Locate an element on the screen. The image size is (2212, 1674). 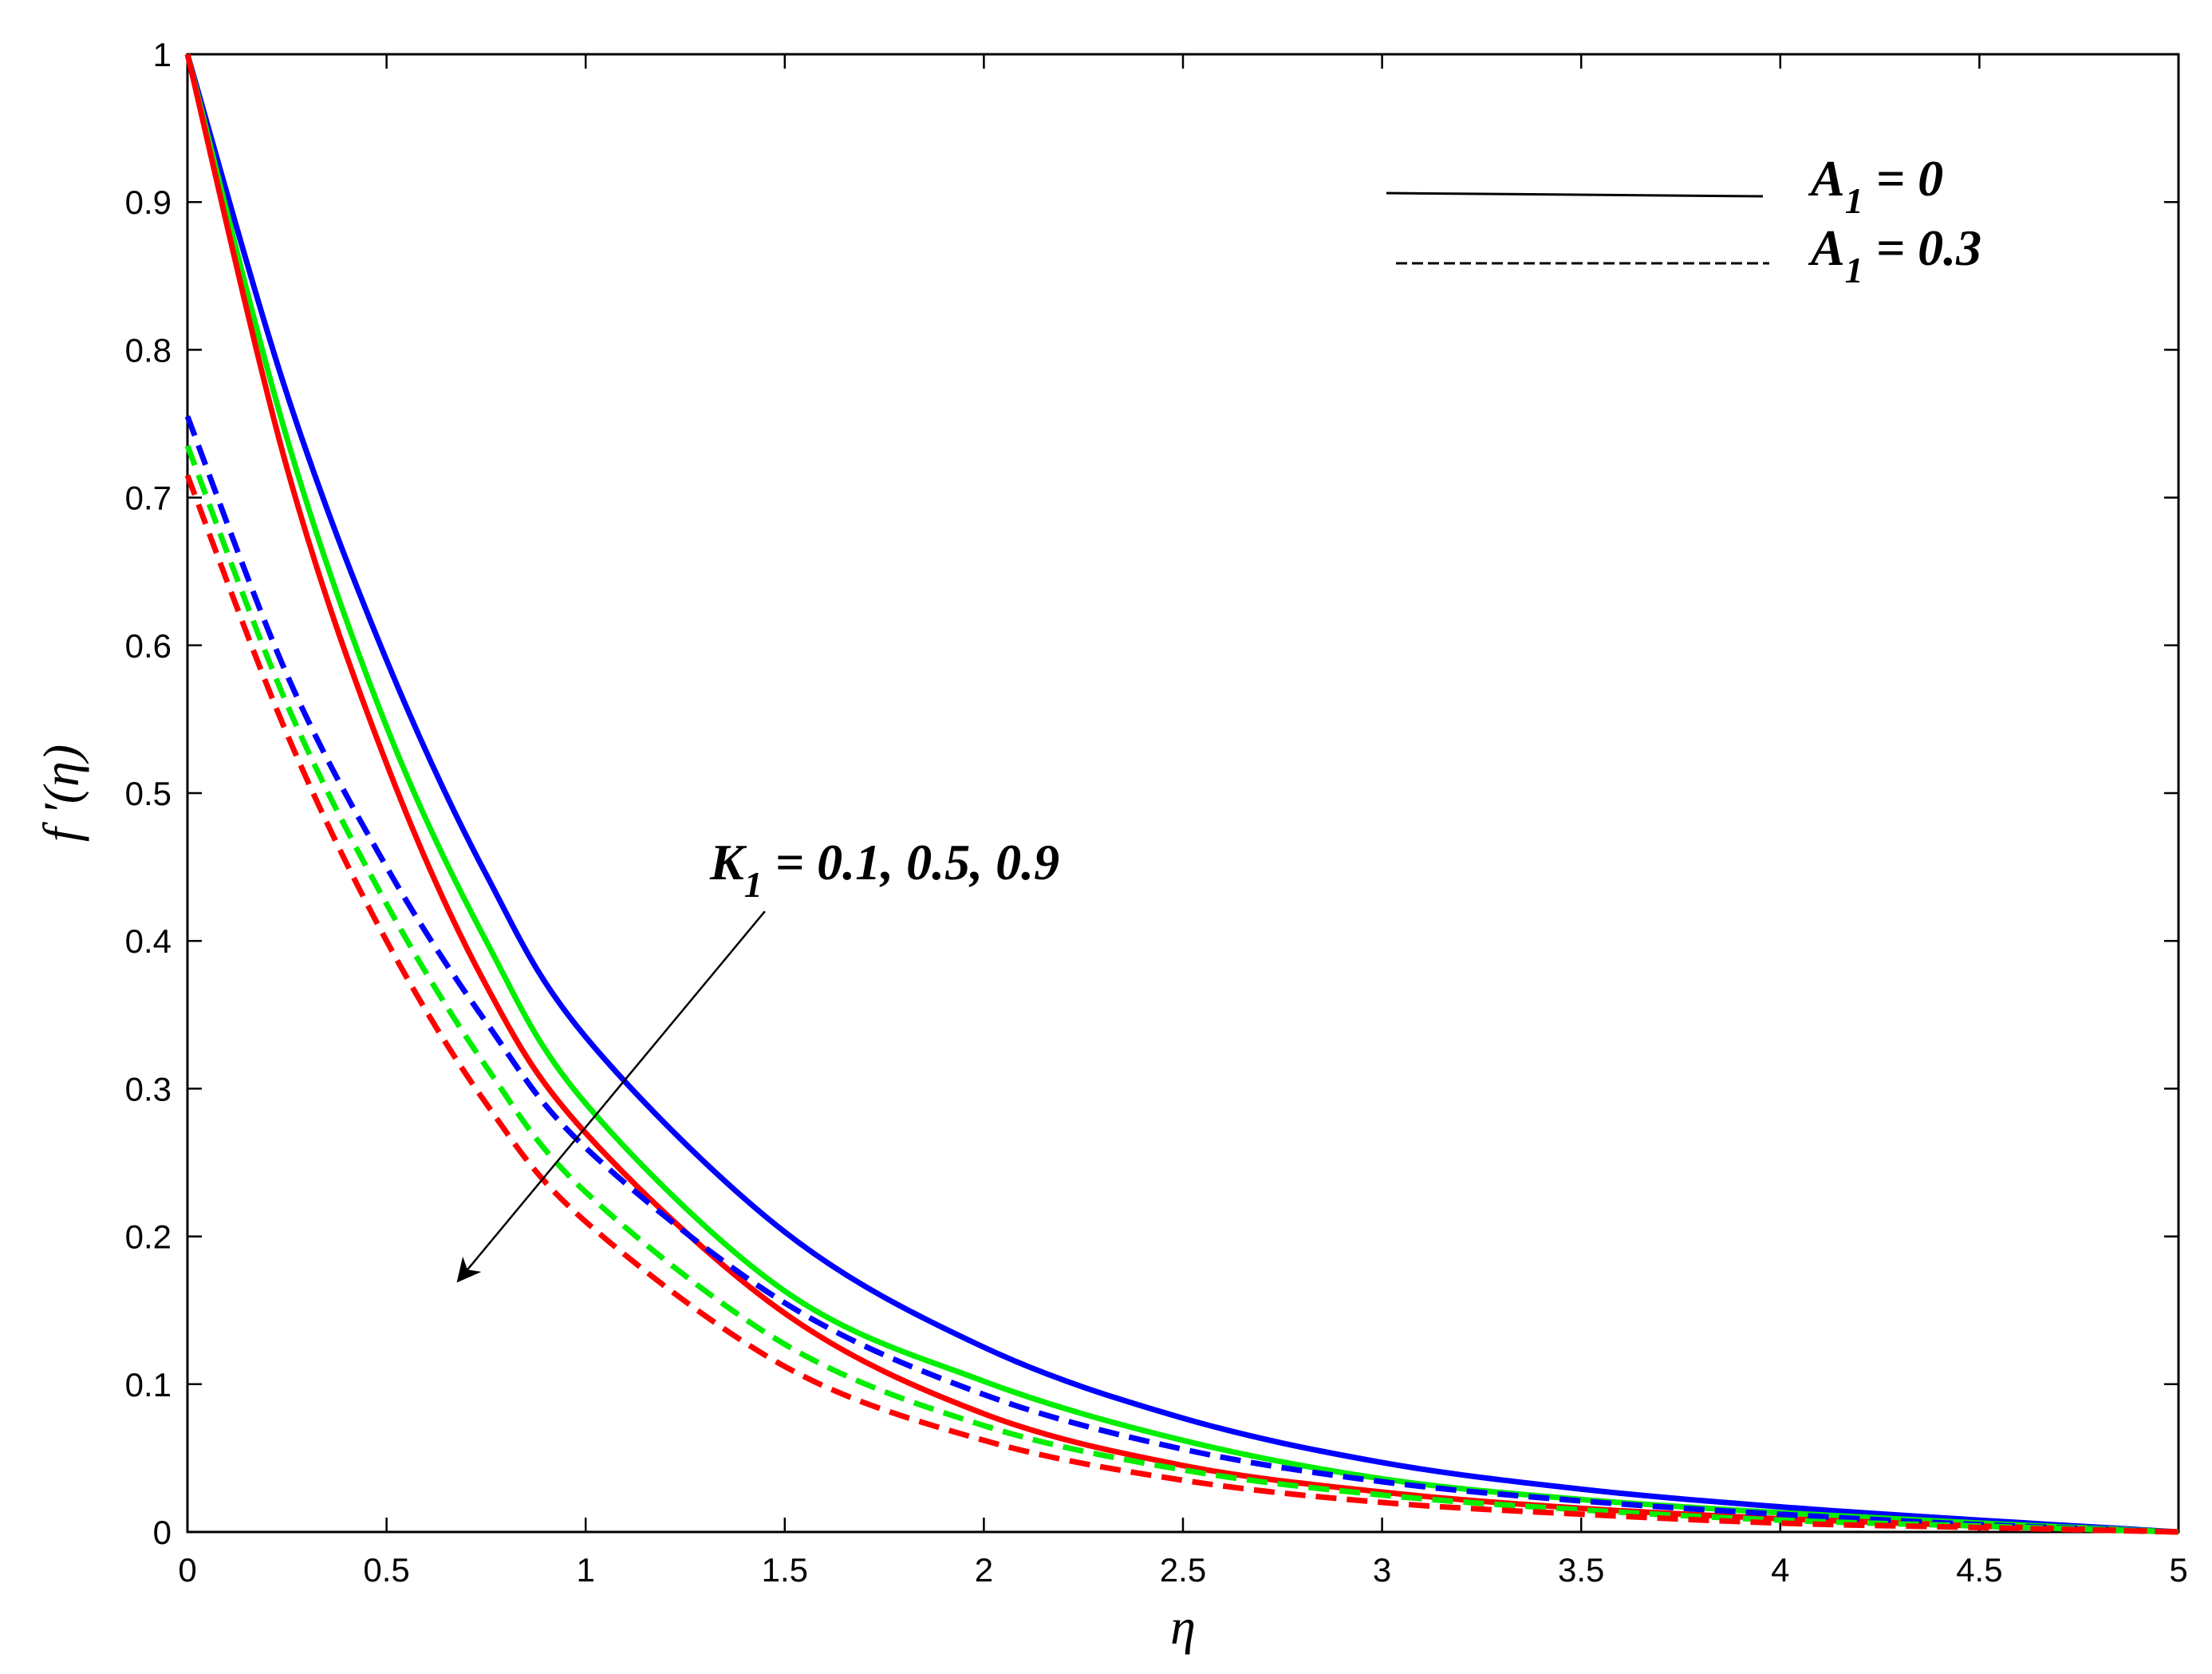
y-tick-label: 0.3 is located at coordinates (149, 1088).